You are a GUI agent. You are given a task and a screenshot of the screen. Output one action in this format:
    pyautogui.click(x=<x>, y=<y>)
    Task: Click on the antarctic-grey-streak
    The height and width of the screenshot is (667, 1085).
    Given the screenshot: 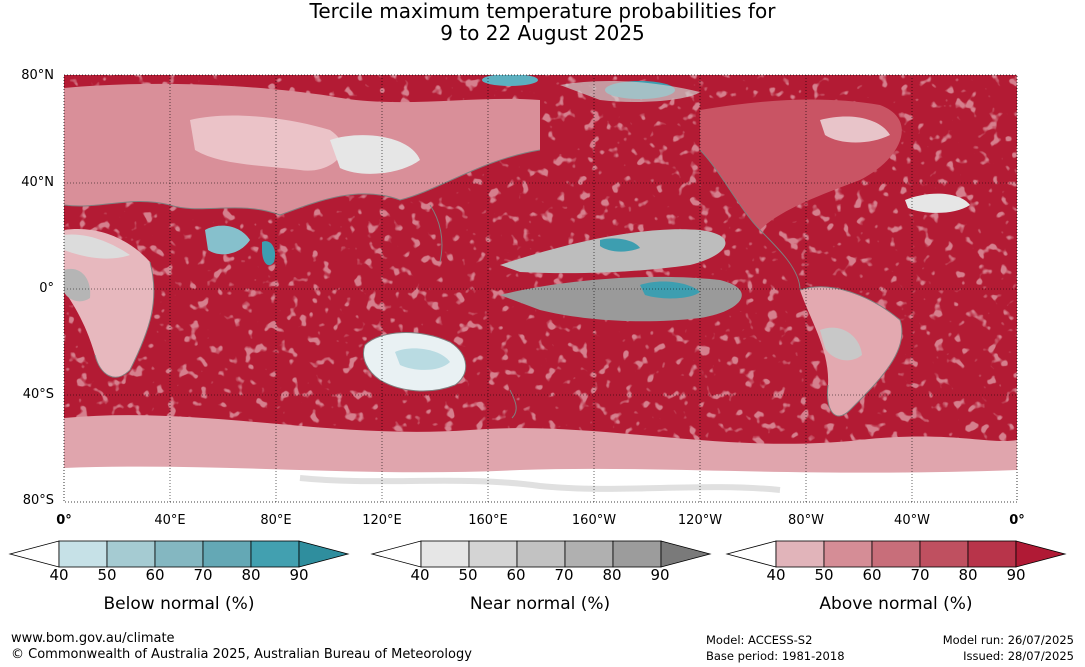 What is the action you would take?
    pyautogui.click(x=540, y=484)
    